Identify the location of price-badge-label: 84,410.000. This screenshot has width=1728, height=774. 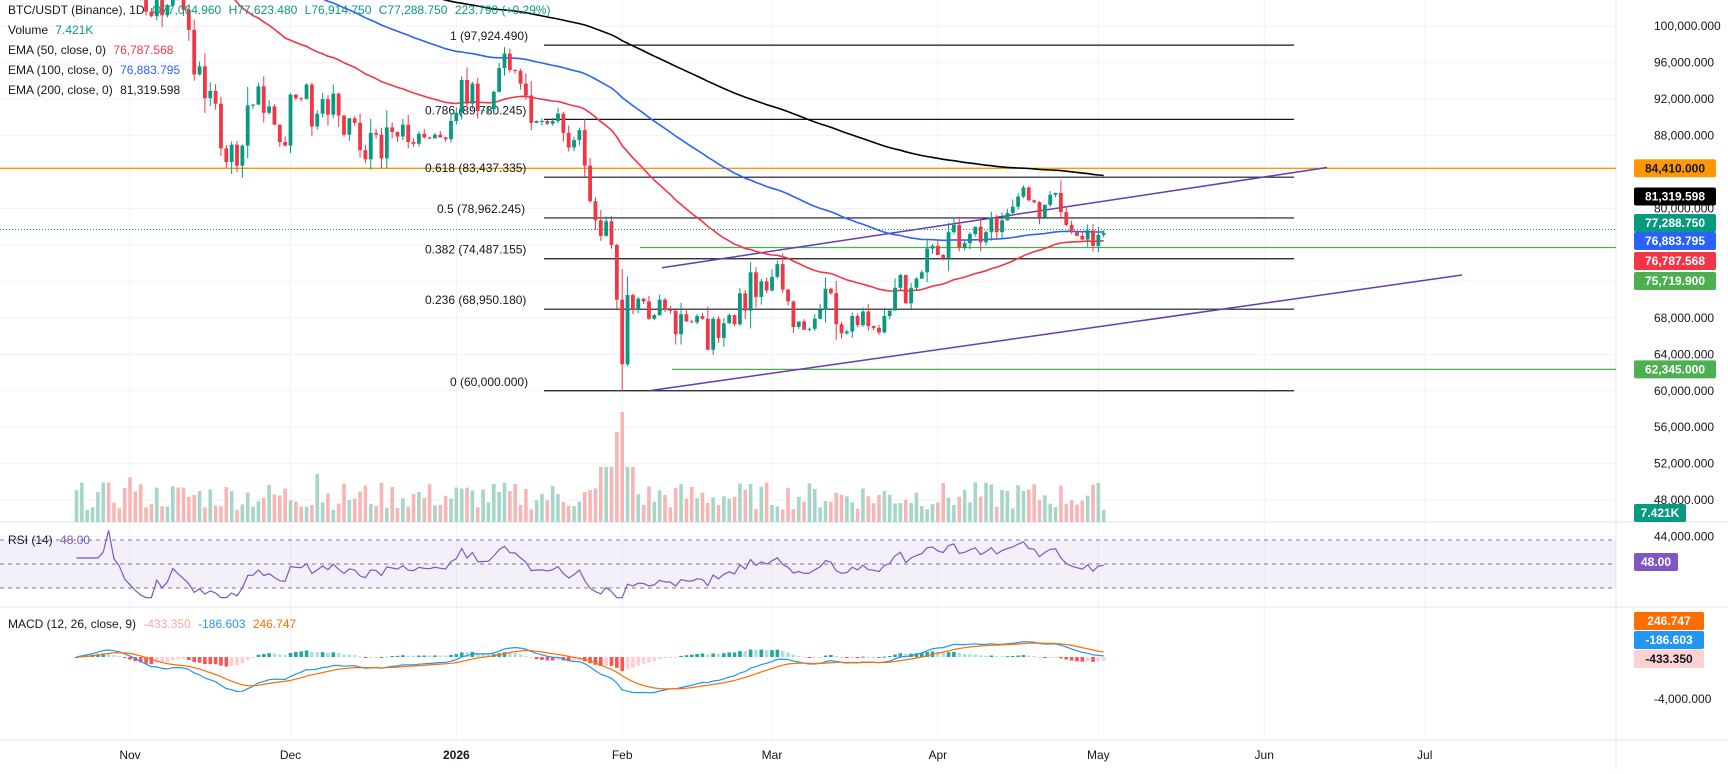
(1675, 168).